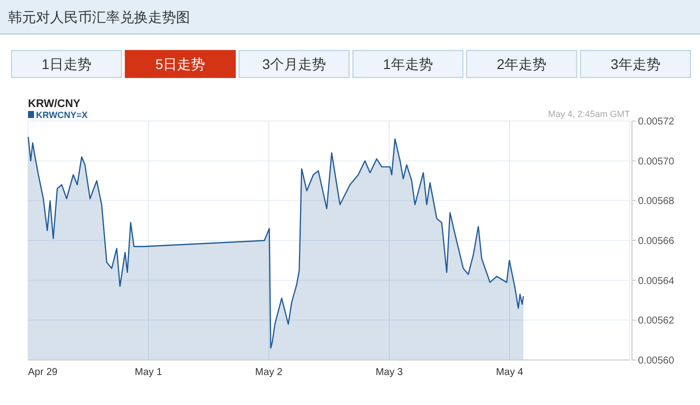 The height and width of the screenshot is (405, 700). What do you see at coordinates (656, 122) in the screenshot?
I see `y-tick-label: 0.00572` at bounding box center [656, 122].